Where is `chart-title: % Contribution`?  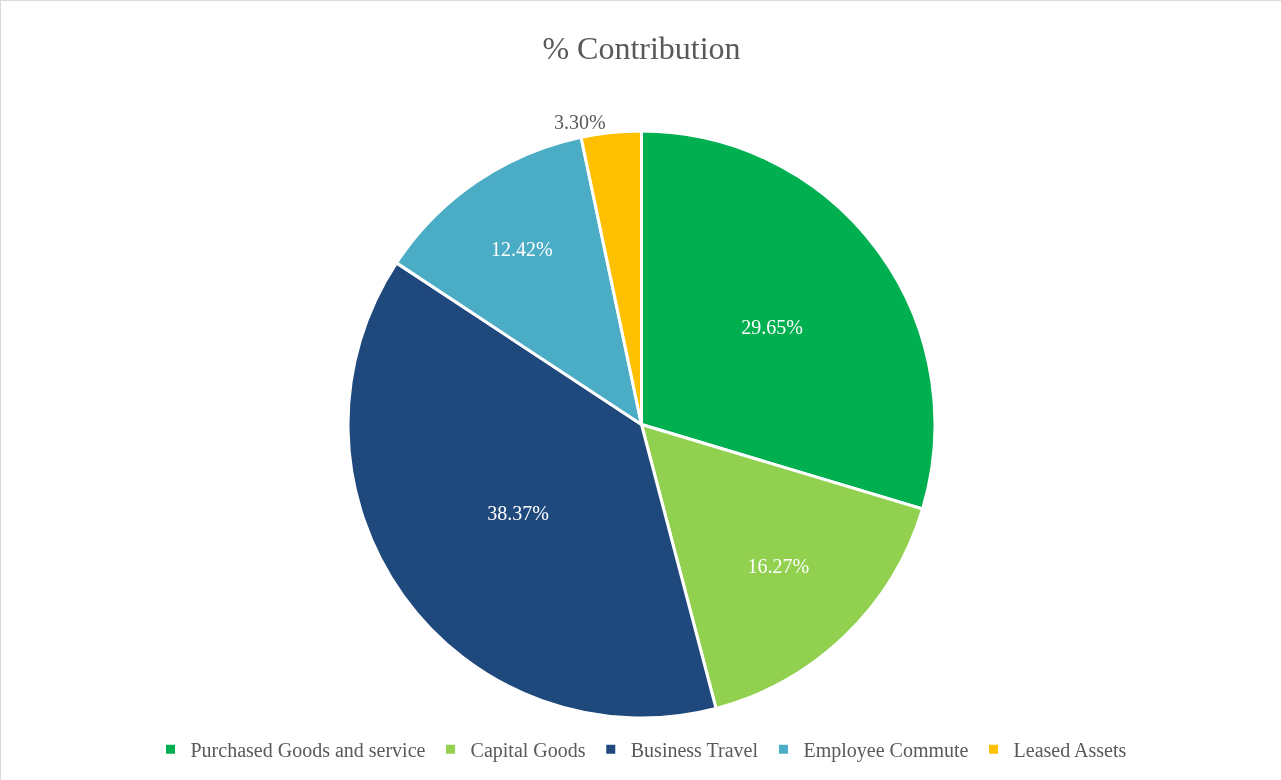
chart-title: % Contribution is located at coordinates (641, 47).